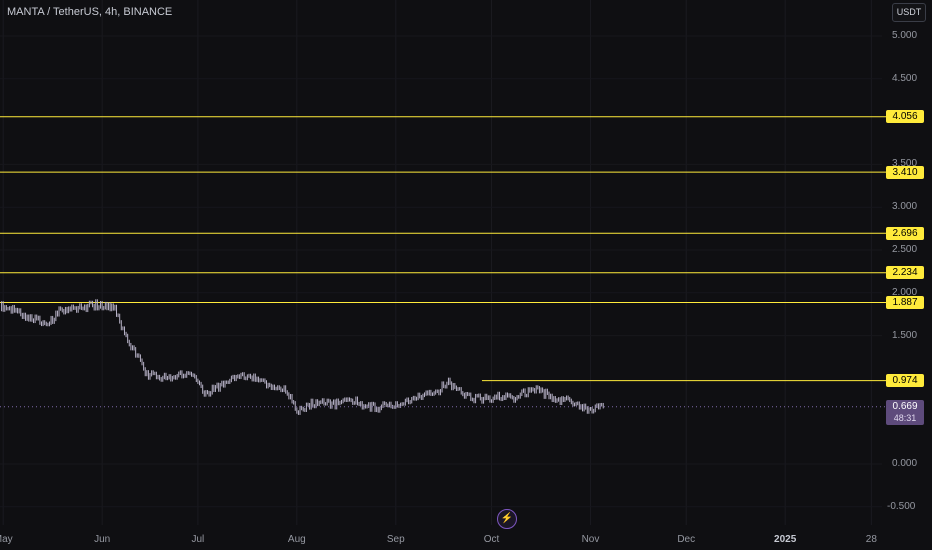 Image resolution: width=932 pixels, height=550 pixels. I want to click on x-tick-label: May, so click(6, 539).